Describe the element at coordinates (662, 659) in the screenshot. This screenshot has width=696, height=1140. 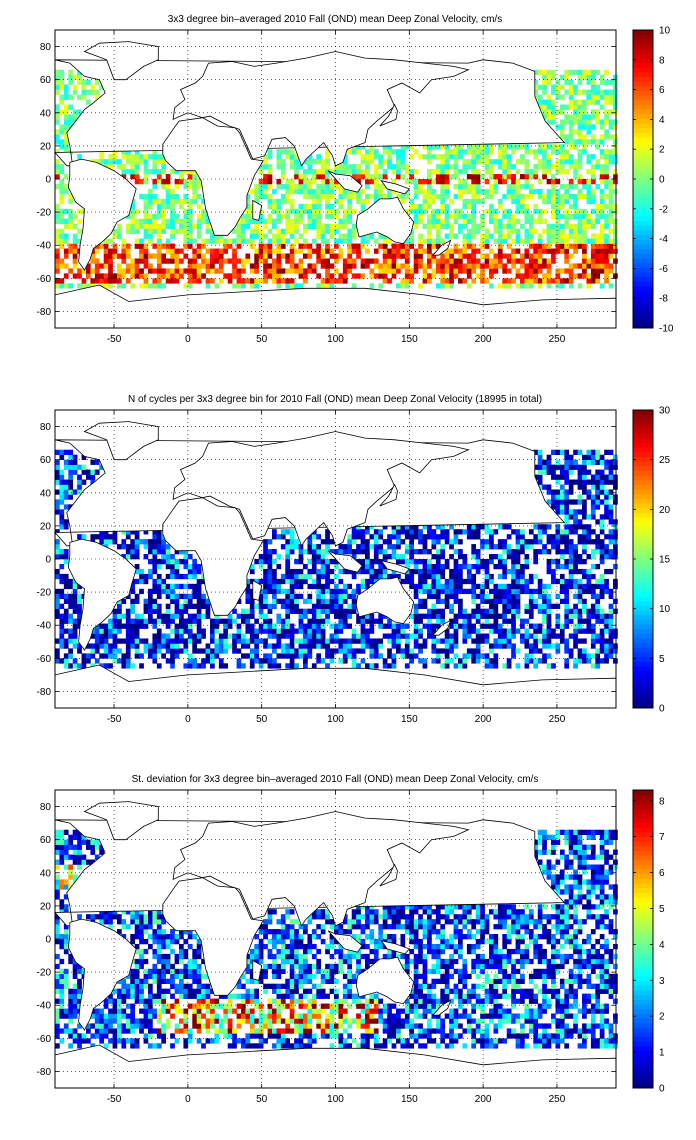
I see `colorbar-tick-label: 5` at that location.